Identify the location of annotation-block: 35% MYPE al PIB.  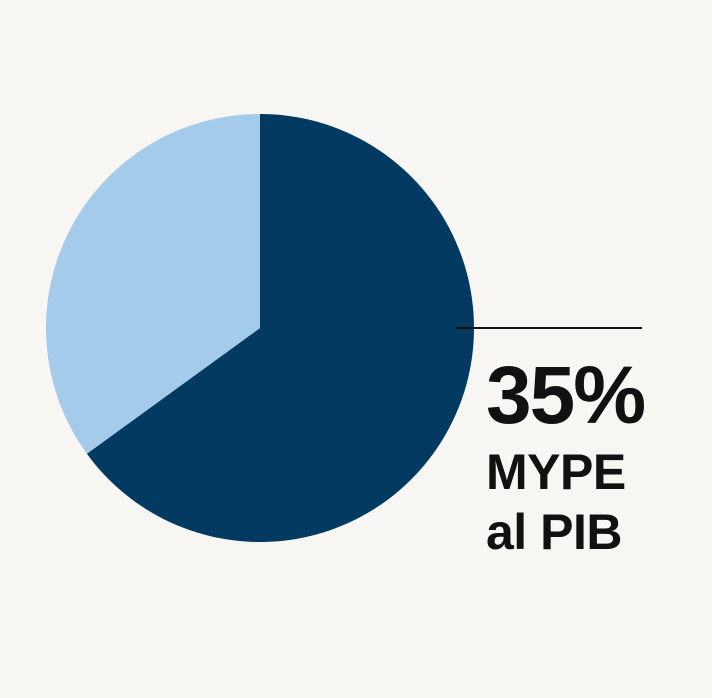
(566, 455).